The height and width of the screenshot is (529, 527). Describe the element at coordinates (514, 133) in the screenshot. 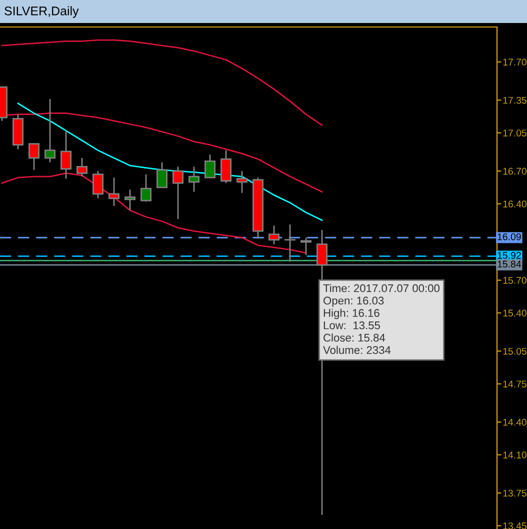

I see `y-tick-label: 17.05` at that location.